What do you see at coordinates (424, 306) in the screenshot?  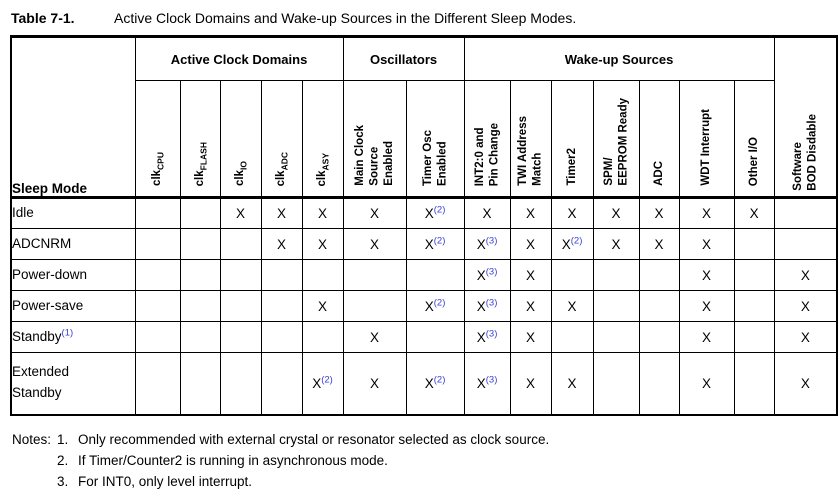 I see `table-row-power-save: Power-save X X(2) X(3) X X X X` at bounding box center [424, 306].